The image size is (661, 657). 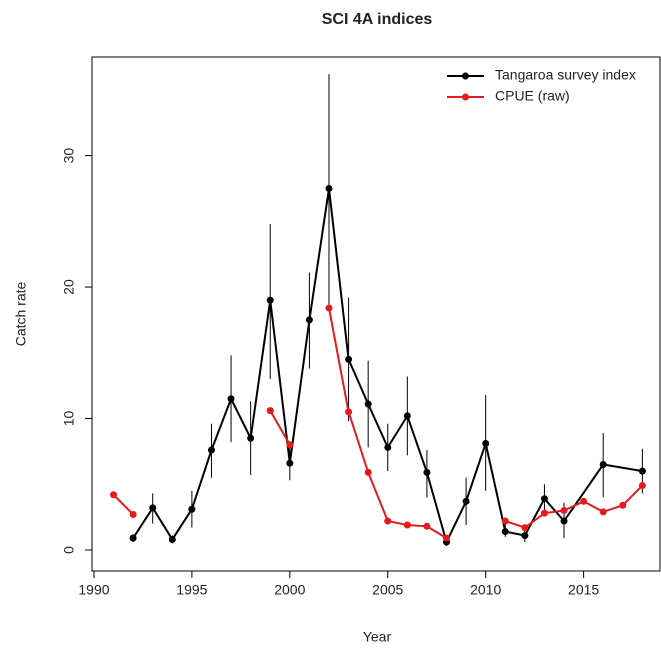 What do you see at coordinates (532, 96) in the screenshot?
I see `legend-label: CPUE (raw)` at bounding box center [532, 96].